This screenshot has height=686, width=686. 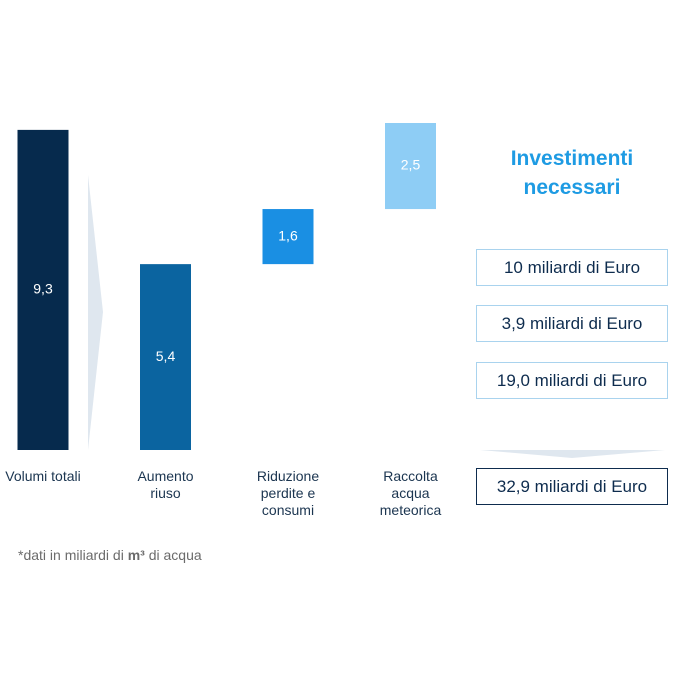 I want to click on investment-total: 32,9 miliardi di Euro, so click(x=572, y=486).